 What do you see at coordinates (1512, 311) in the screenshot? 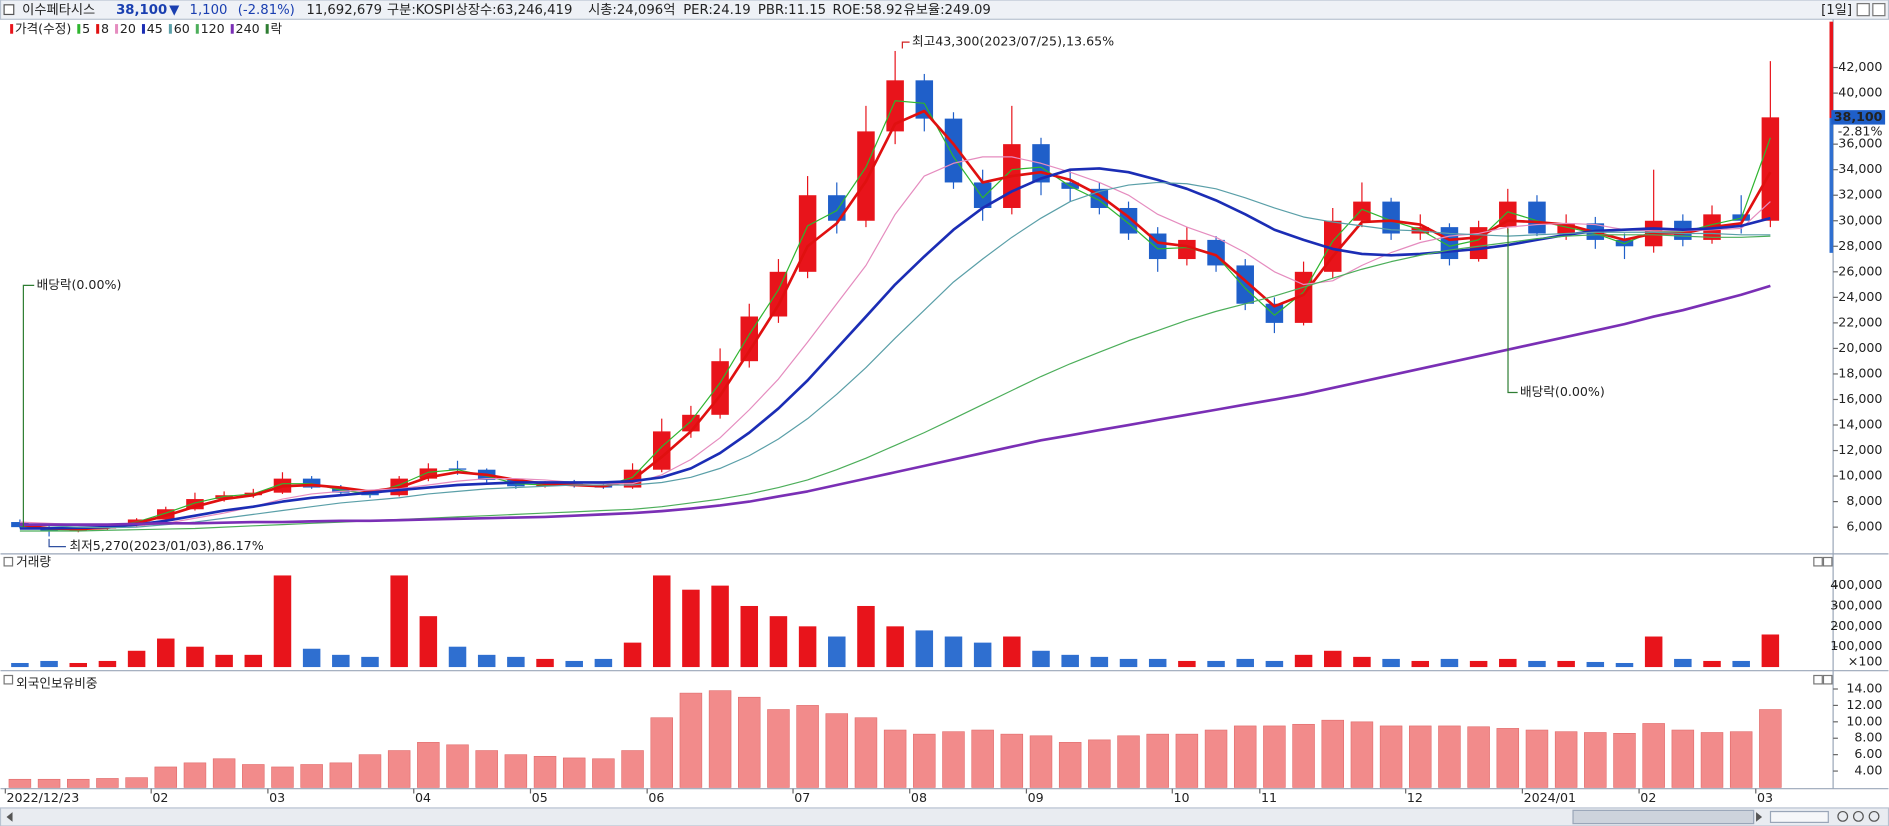
I see `dividend-marker` at bounding box center [1512, 311].